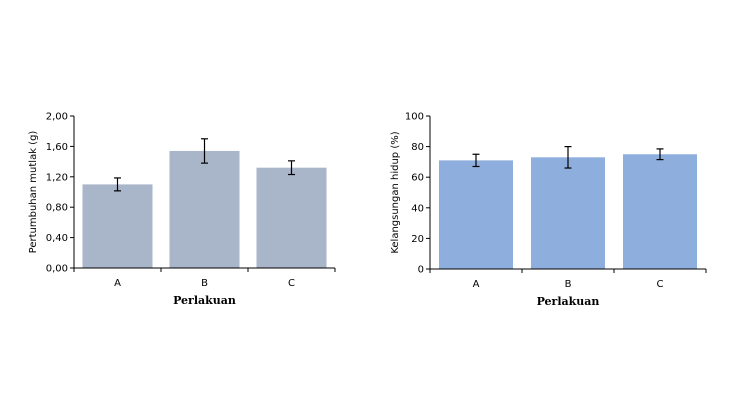 The width and height of the screenshot is (735, 400). I want to click on y-tick-label: 0, so click(421, 270).